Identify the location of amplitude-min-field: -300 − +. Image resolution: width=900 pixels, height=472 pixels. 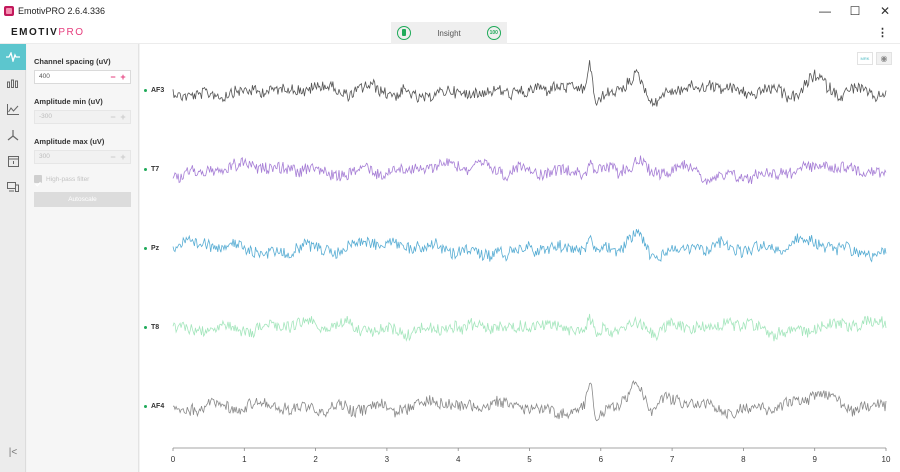
(82, 117).